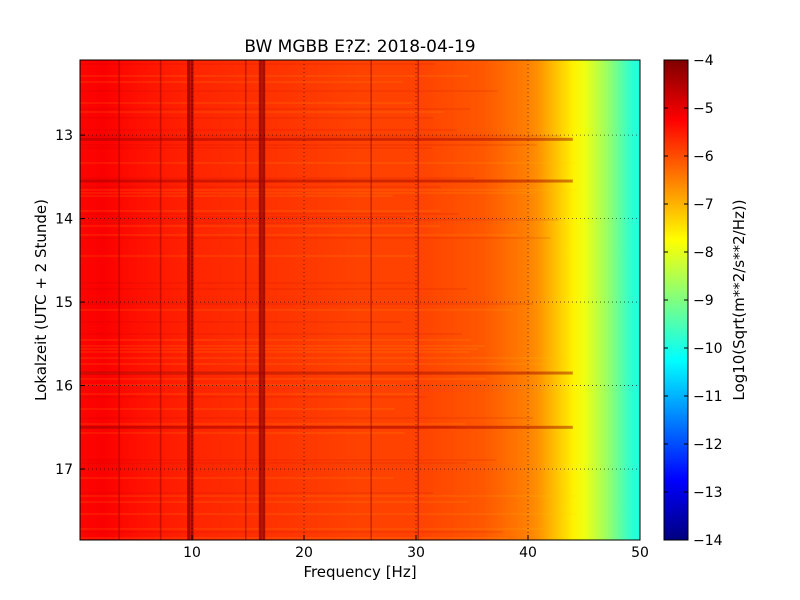 The image size is (800, 600). What do you see at coordinates (640, 553) in the screenshot?
I see `x-tick-label: 50` at bounding box center [640, 553].